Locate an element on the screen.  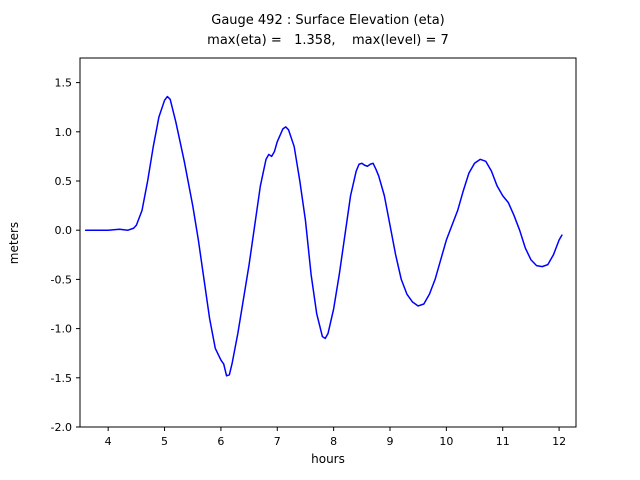
y-axis-label: meters is located at coordinates (14, 243).